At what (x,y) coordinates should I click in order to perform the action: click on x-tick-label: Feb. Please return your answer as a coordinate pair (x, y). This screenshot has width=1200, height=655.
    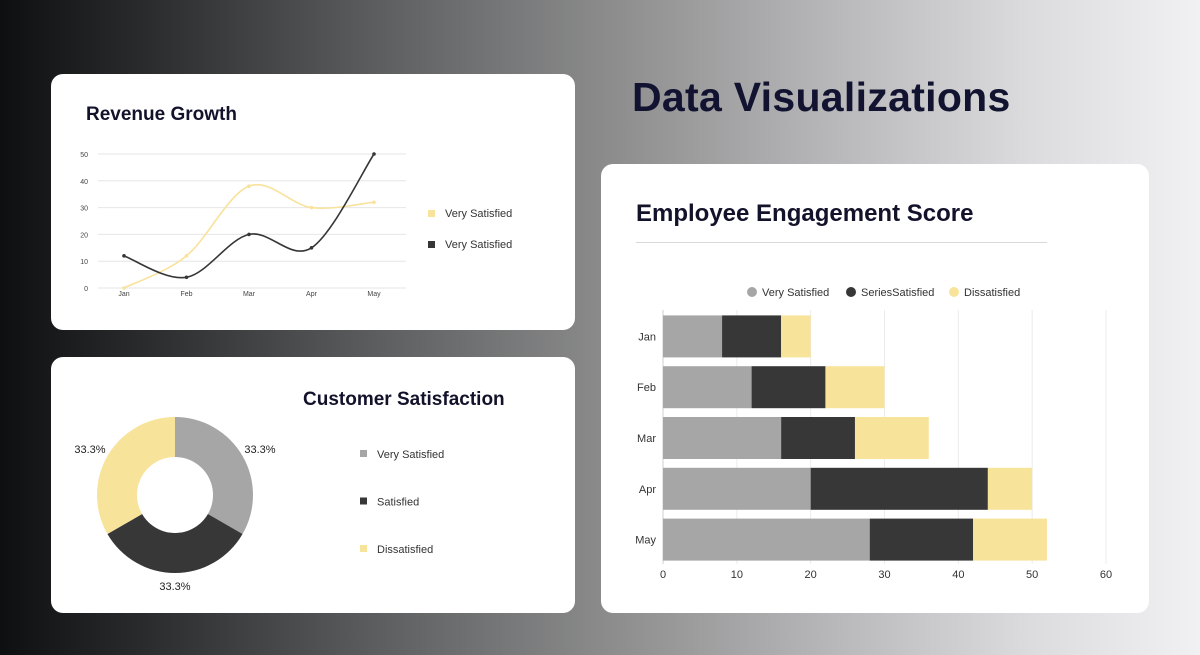
    Looking at the image, I should click on (186, 294).